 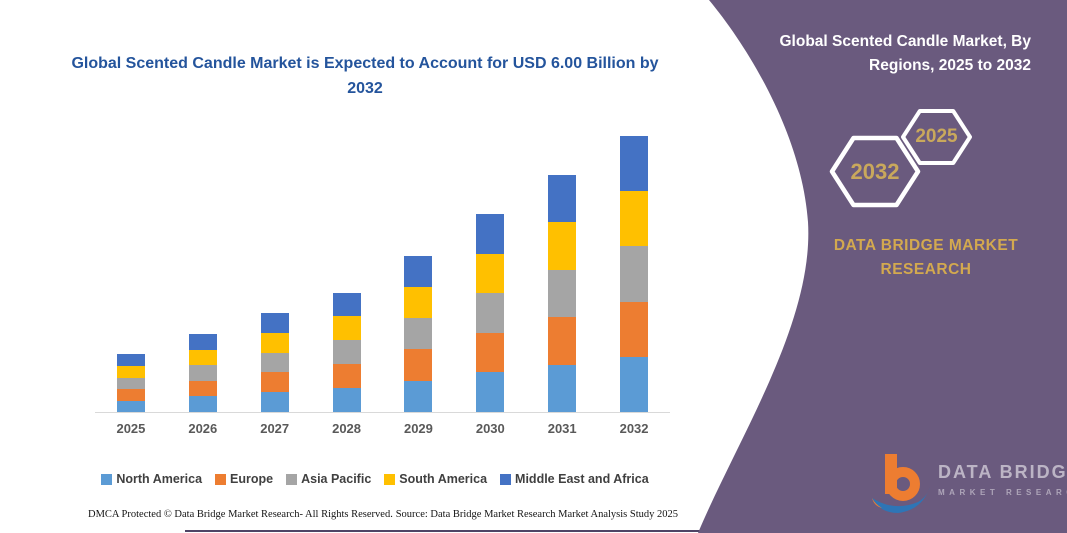 I want to click on bar-segment-2030-europe, so click(x=490, y=352).